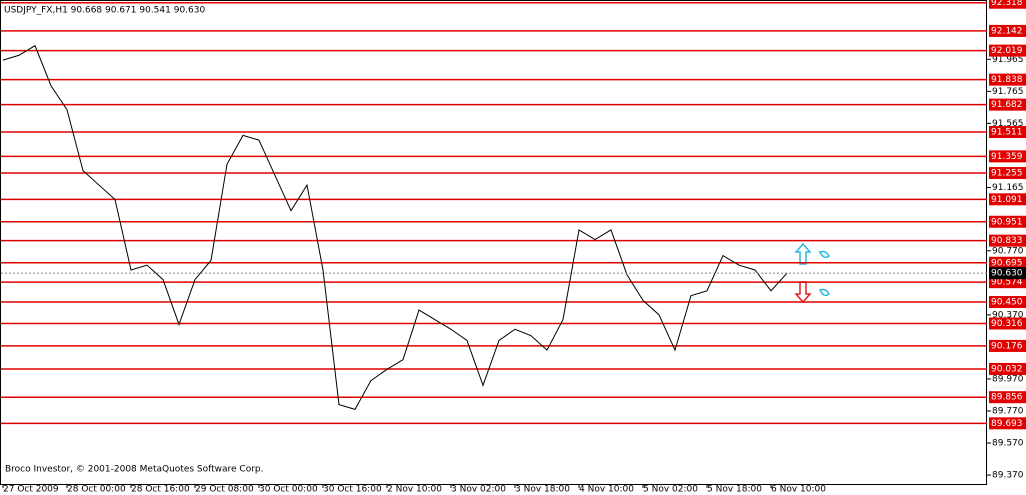 The height and width of the screenshot is (495, 1026). I want to click on y-tick-label: 91.965, so click(1008, 60).